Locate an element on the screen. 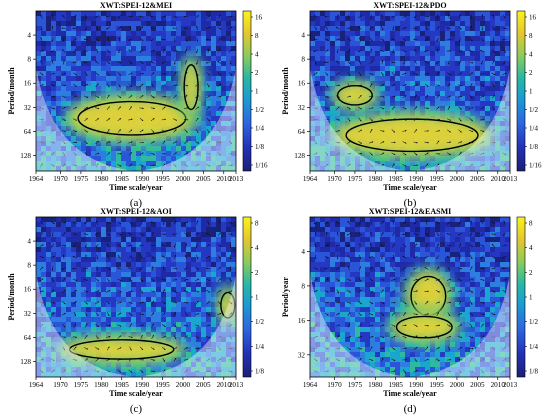 This screenshot has width=550, height=420. y-tick-label: 64 is located at coordinates (302, 132).